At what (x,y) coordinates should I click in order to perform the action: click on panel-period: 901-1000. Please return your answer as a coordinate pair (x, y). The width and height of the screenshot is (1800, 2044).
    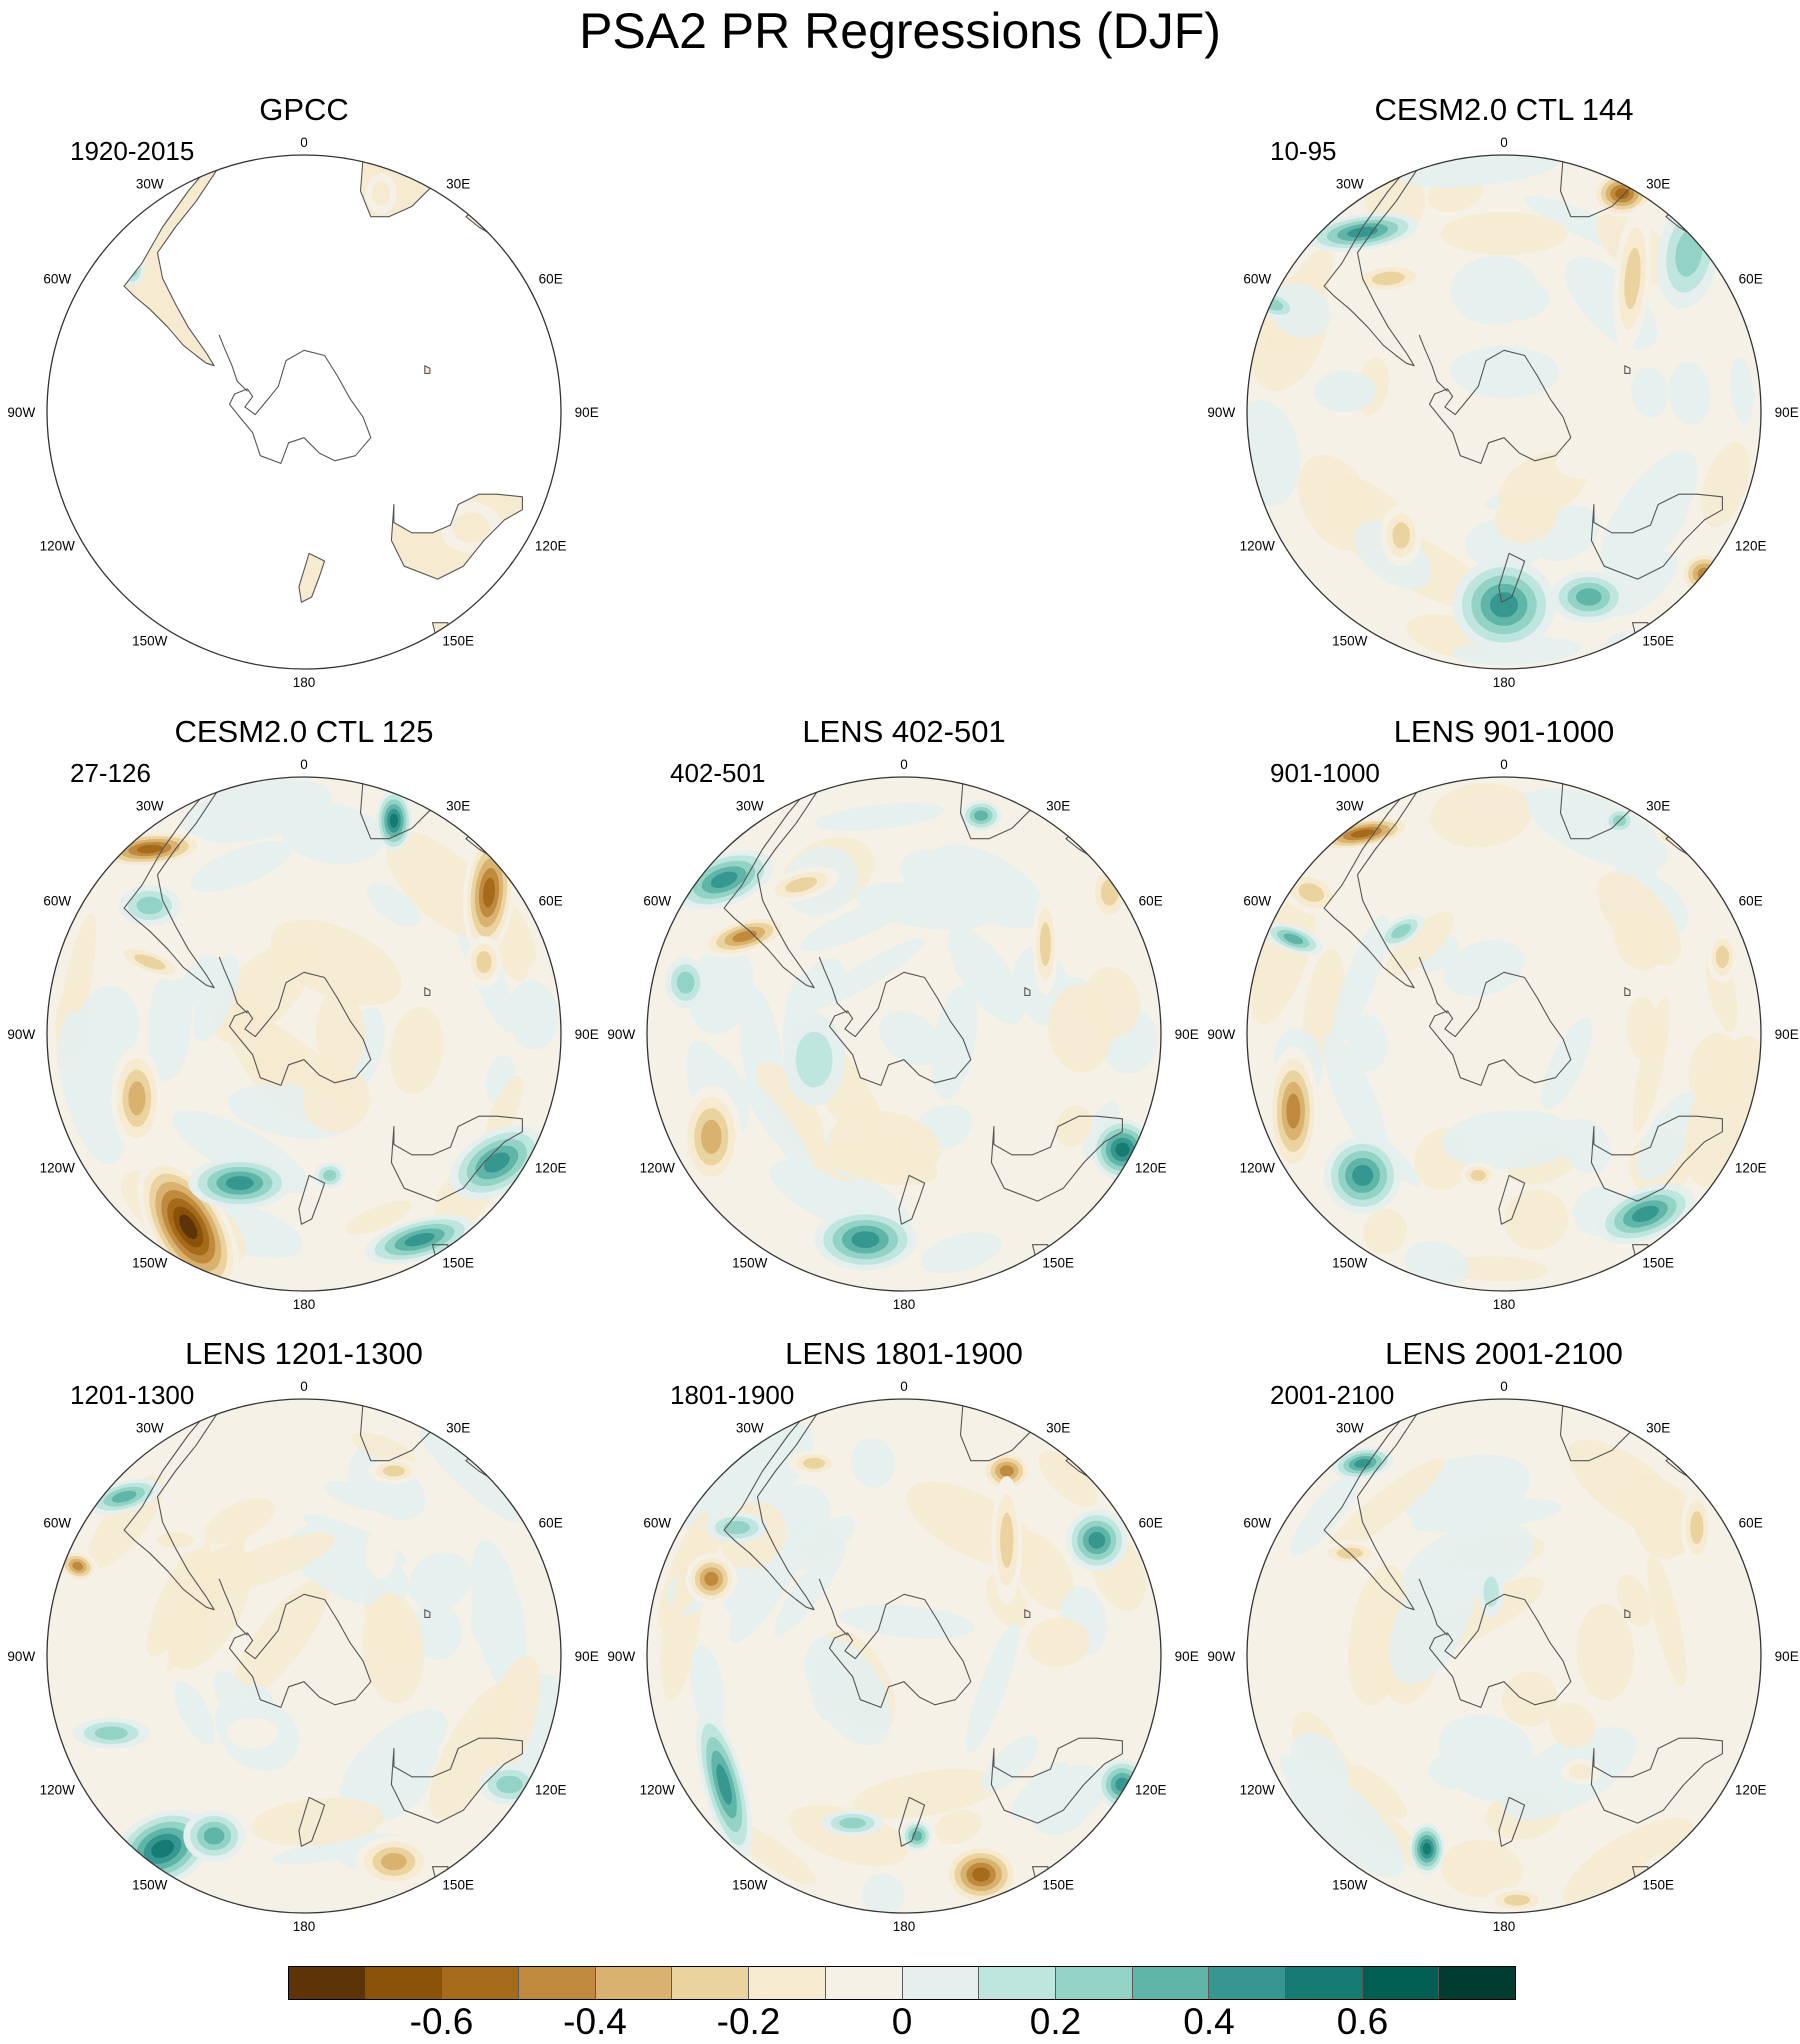
    Looking at the image, I should click on (1325, 773).